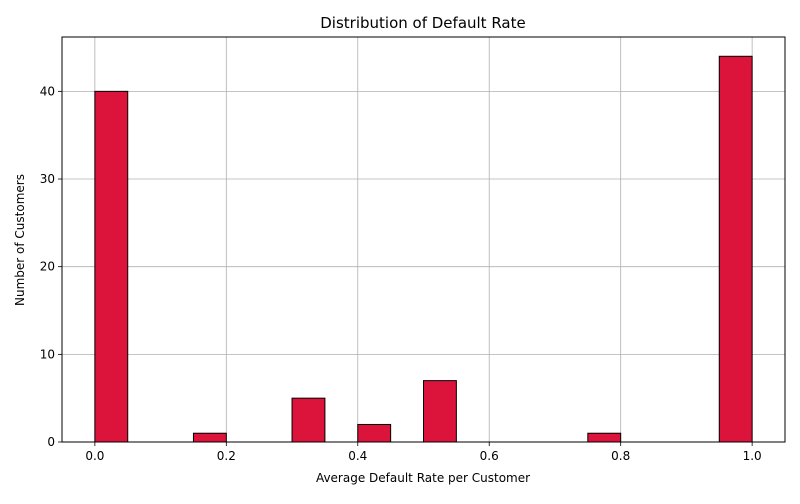 The height and width of the screenshot is (504, 800). What do you see at coordinates (47, 179) in the screenshot?
I see `y-tick-label: 30` at bounding box center [47, 179].